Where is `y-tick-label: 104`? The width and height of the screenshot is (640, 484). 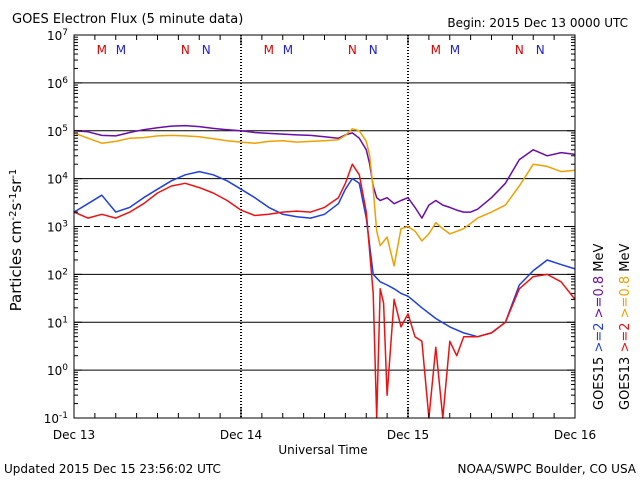 y-tick-label: 104 is located at coordinates (57, 179).